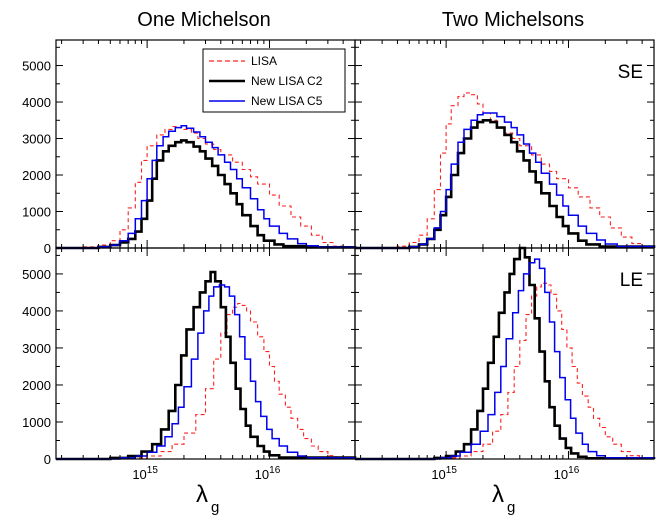  I want to click on col-title-one-michelson: One Michelson, so click(203, 20).